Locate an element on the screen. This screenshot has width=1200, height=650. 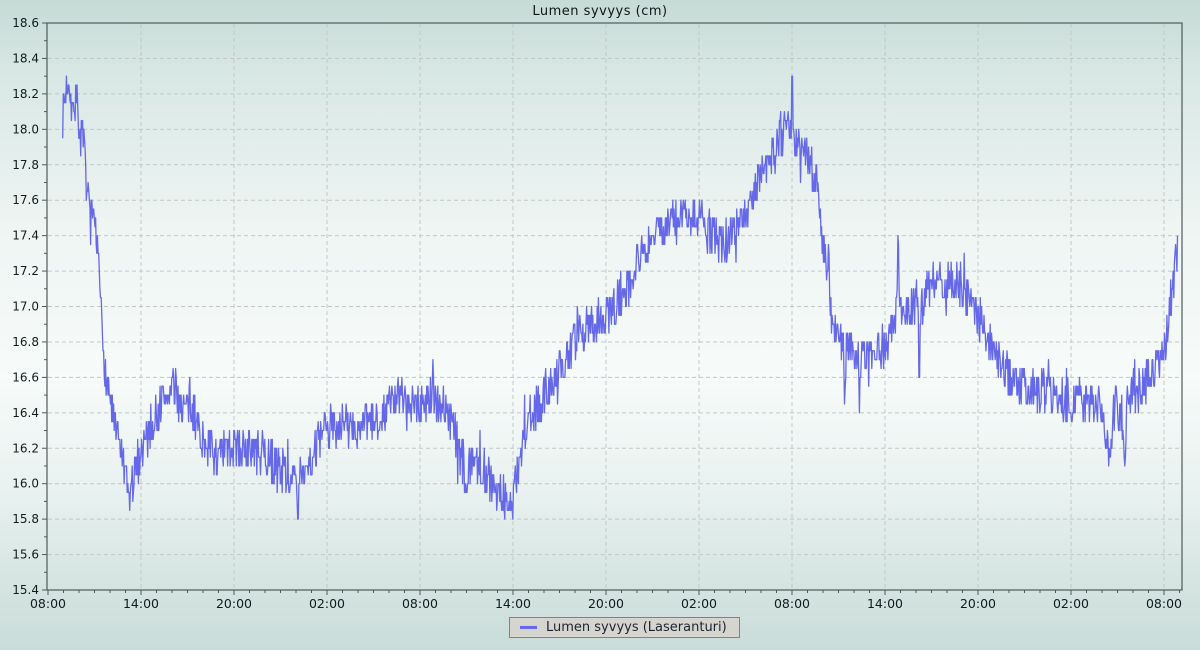
y-tick-label: 15.4 is located at coordinates (25, 590).